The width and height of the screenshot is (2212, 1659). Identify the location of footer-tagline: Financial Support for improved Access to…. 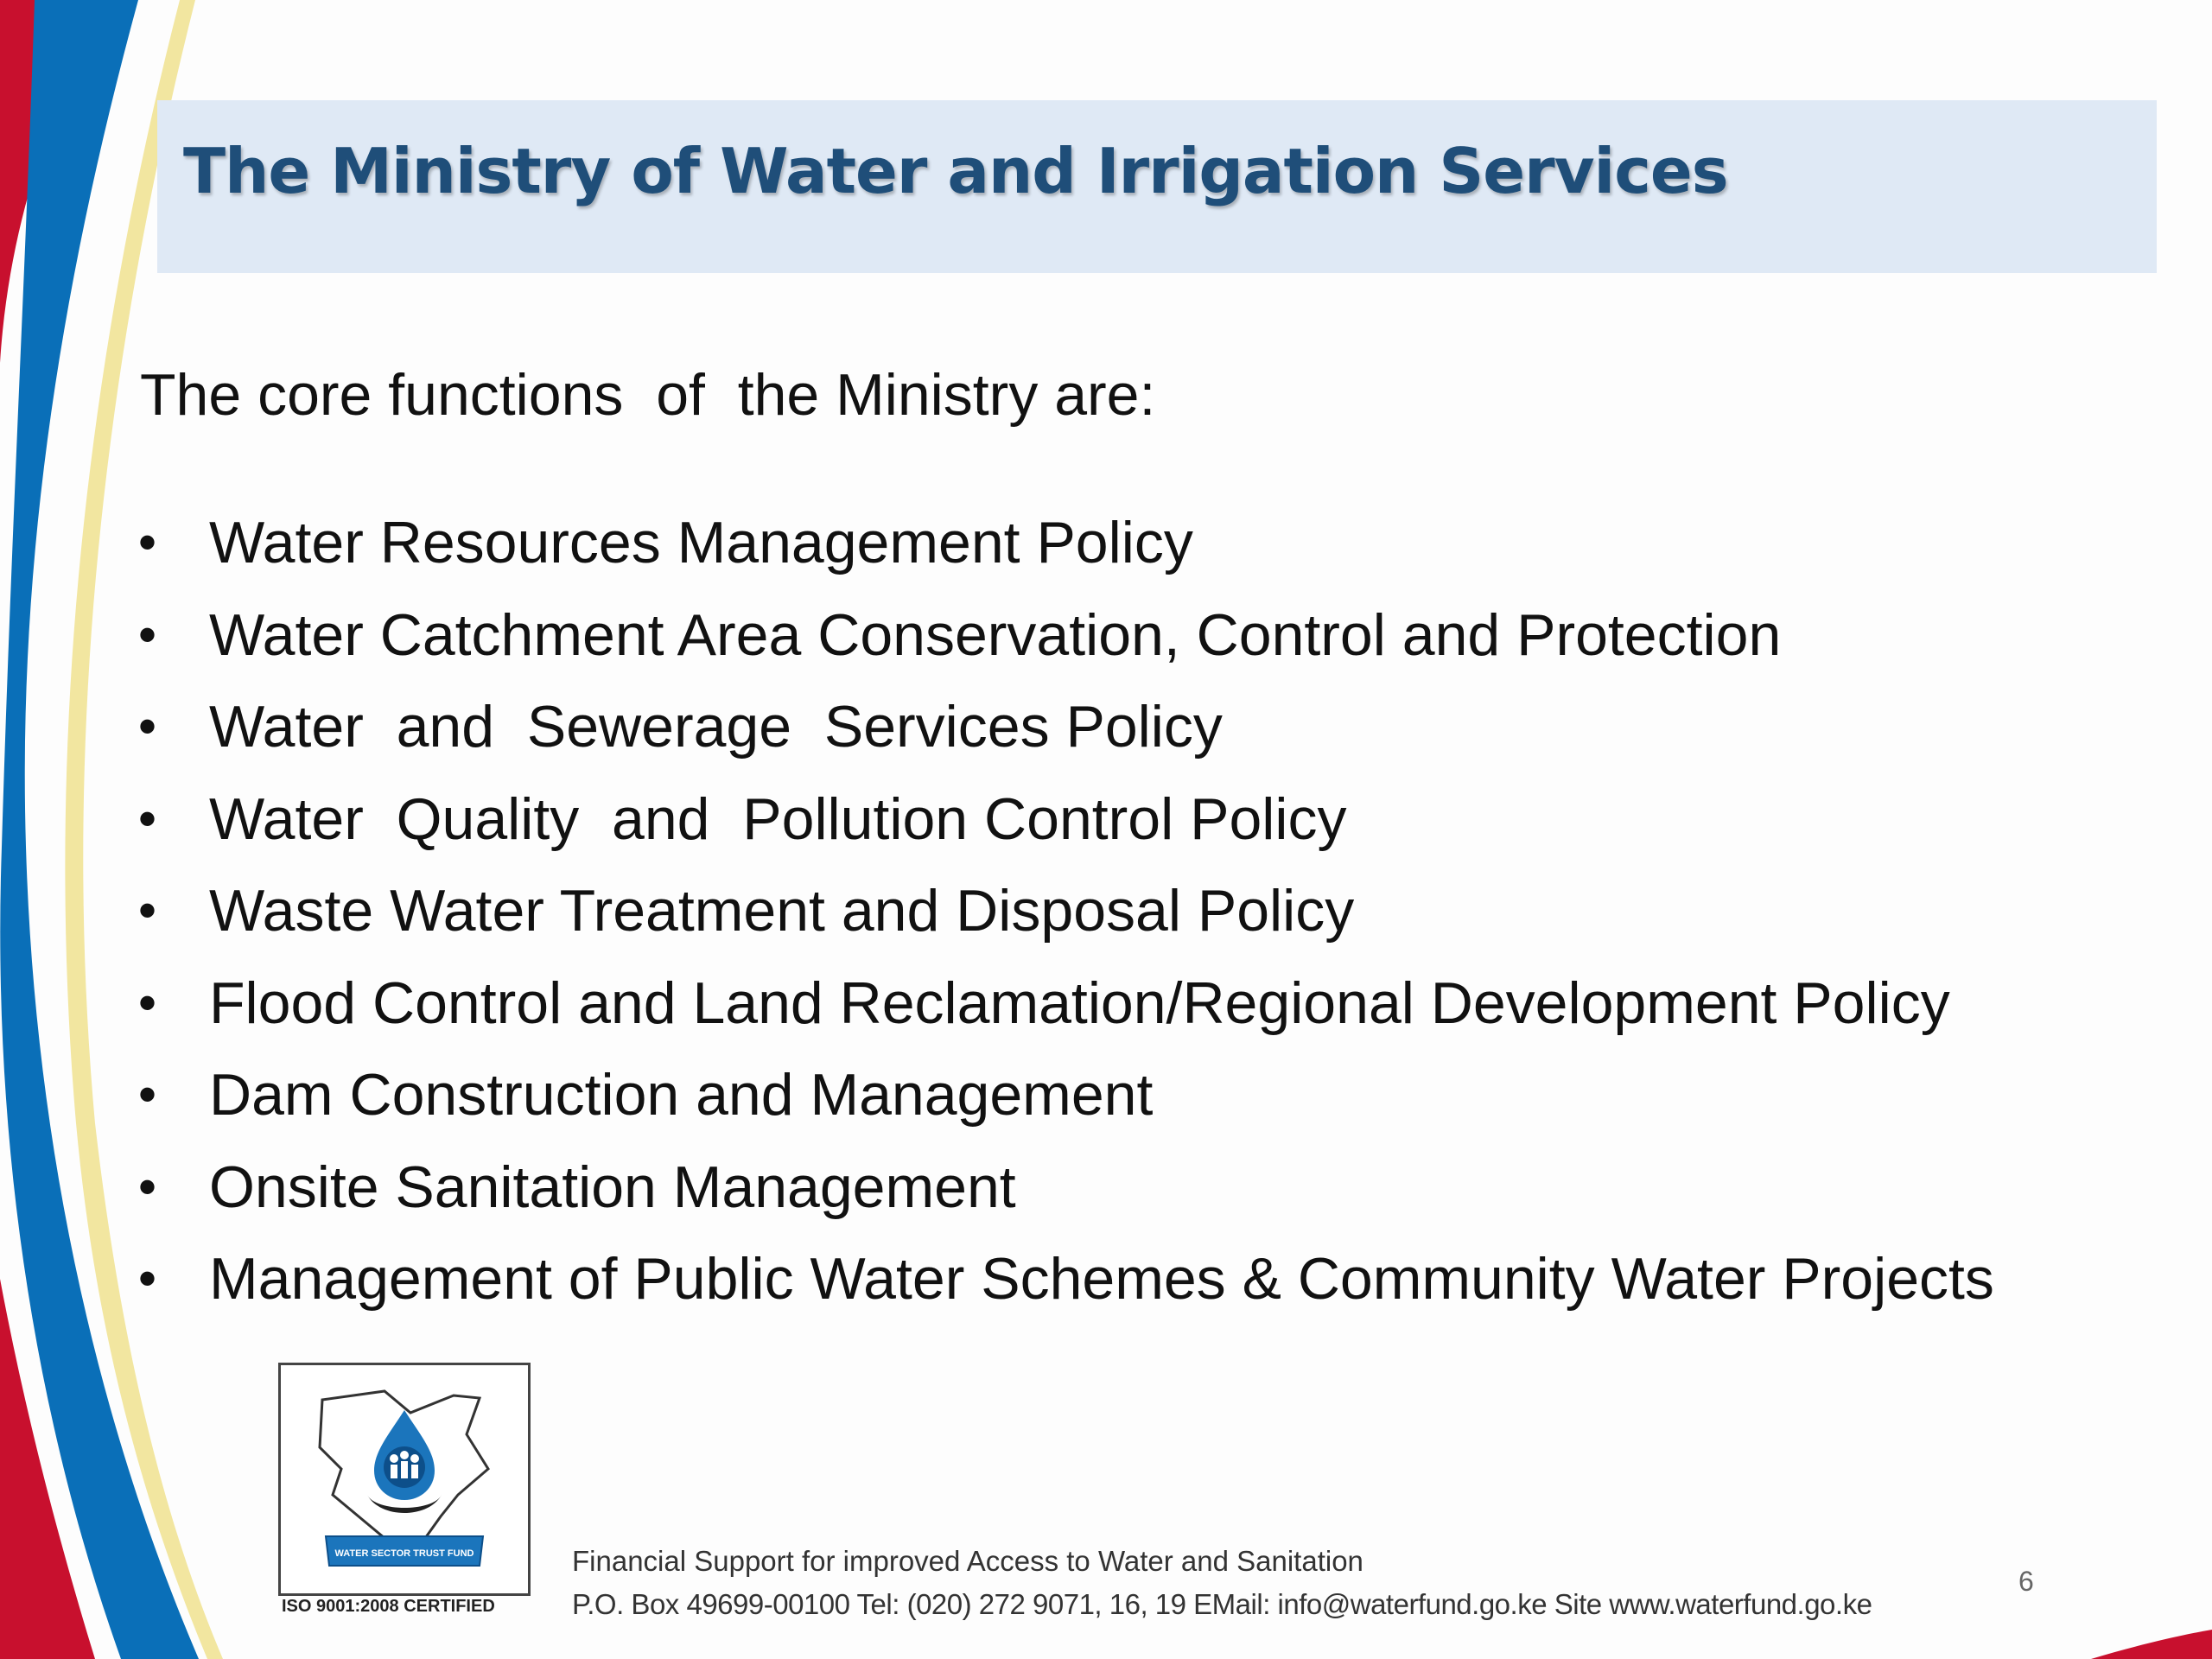
(967, 1561).